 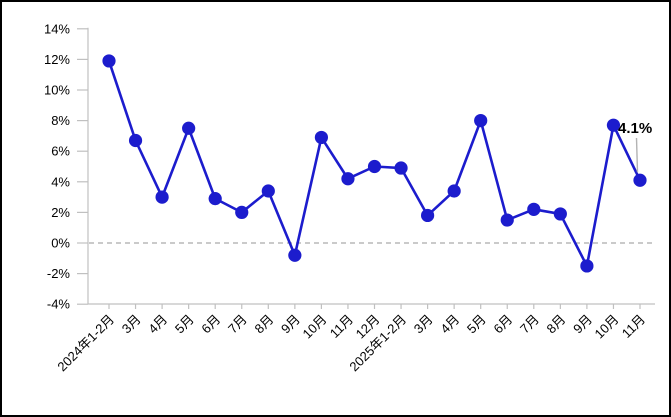 What do you see at coordinates (57, 28) in the screenshot?
I see `y-axis-label: 14%` at bounding box center [57, 28].